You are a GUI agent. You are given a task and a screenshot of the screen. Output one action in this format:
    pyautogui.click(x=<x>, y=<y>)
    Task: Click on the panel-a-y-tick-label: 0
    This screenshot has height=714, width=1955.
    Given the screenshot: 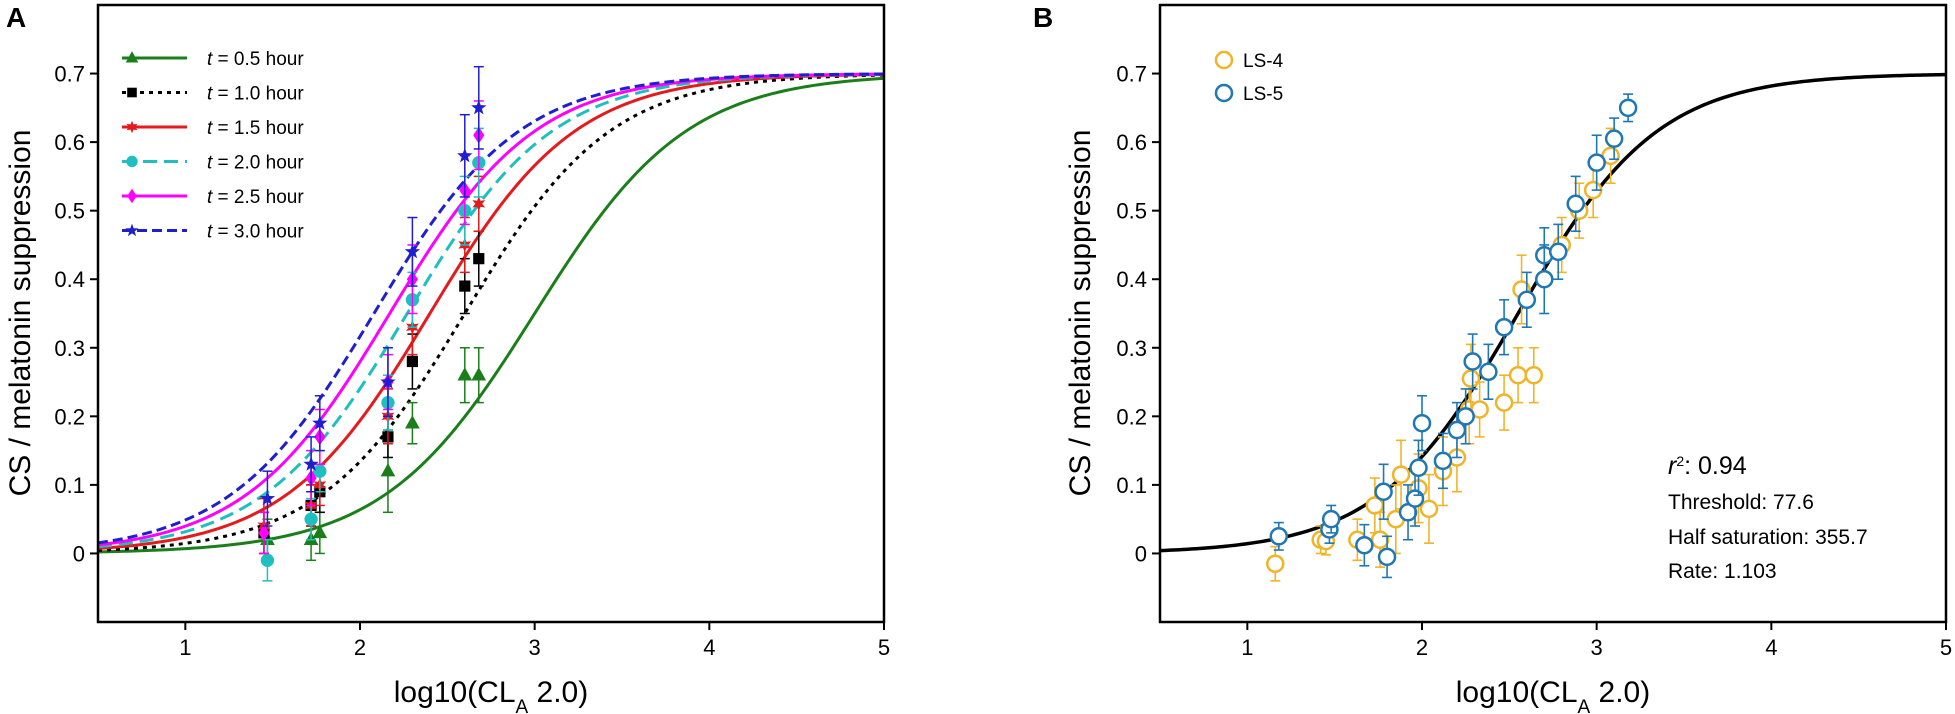 What is the action you would take?
    pyautogui.click(x=79, y=553)
    